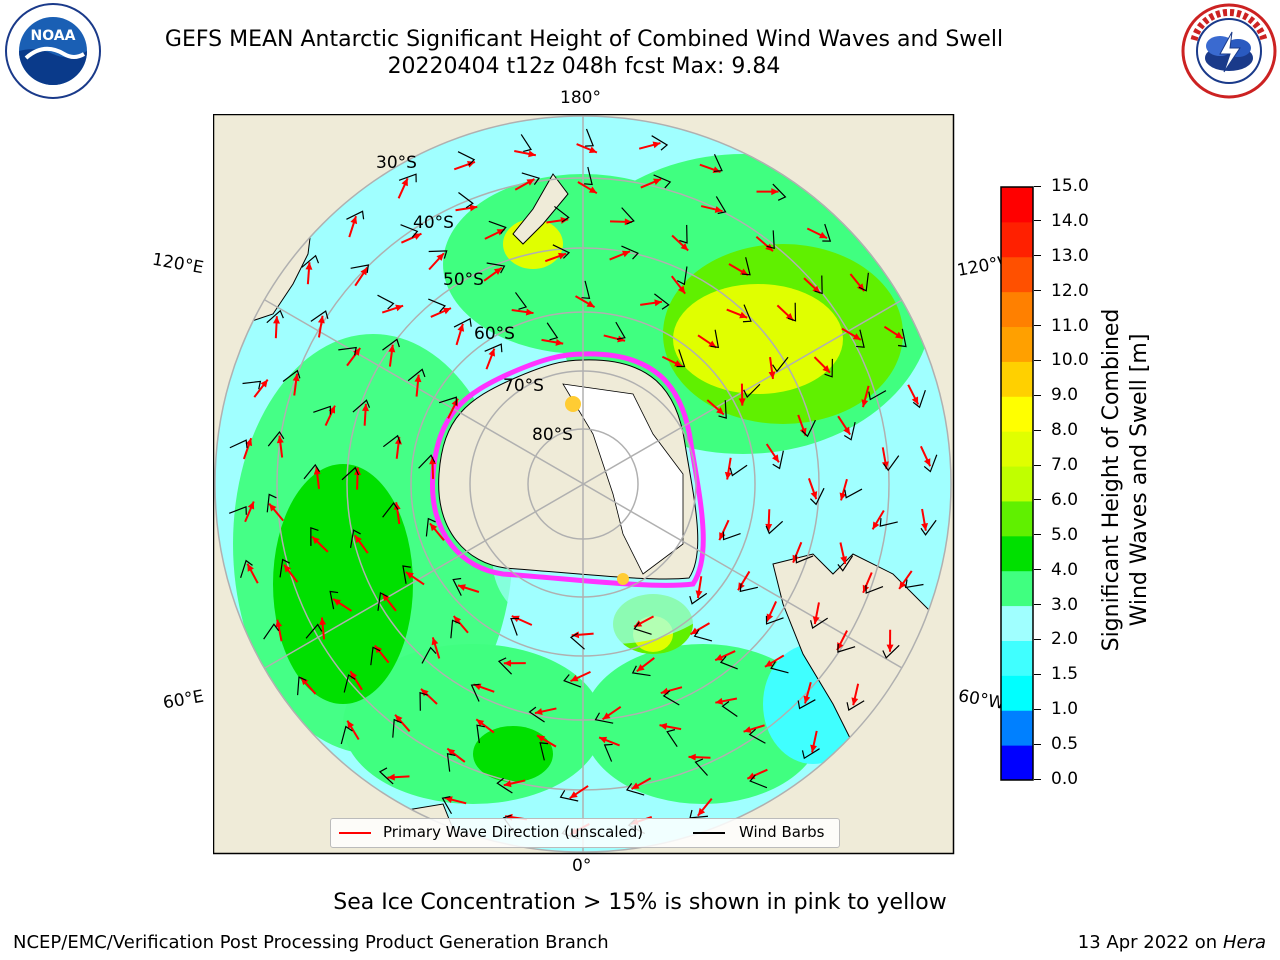 This screenshot has height=960, width=1280. I want to click on colorbar-tick-label: 1.0, so click(1056, 709).